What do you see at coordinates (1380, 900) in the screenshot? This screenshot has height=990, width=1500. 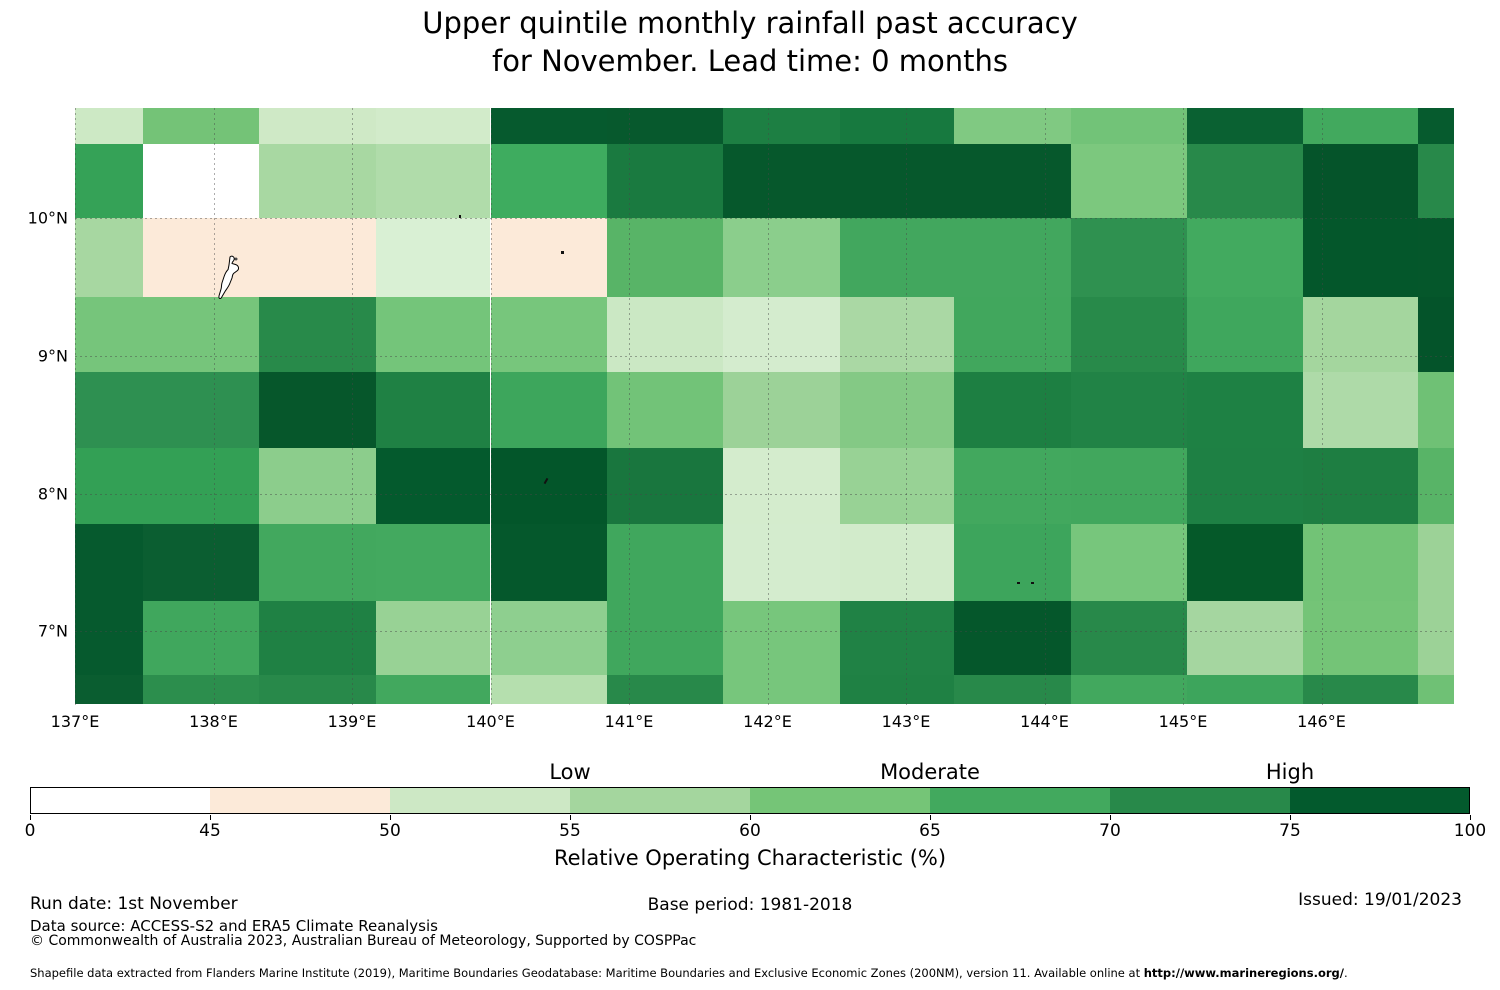 I see `issued-date-text: Issued: 19/01/2023` at bounding box center [1380, 900].